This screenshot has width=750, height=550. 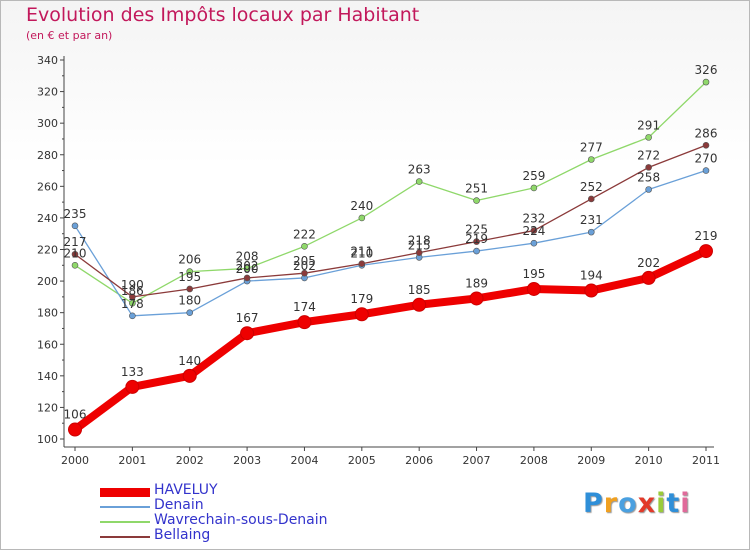 I want to click on data-label-denain: 235, so click(x=75, y=214).